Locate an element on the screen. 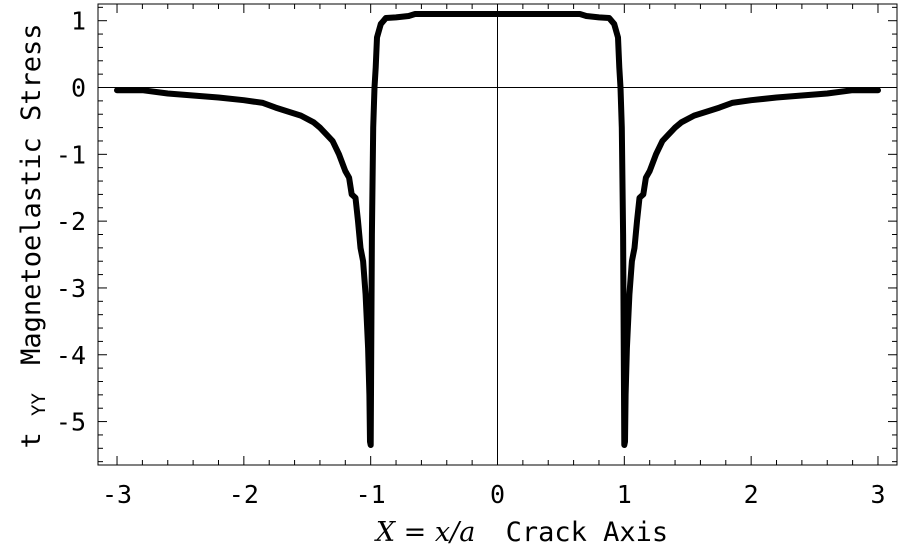  y-tick-label: -2 is located at coordinates (71, 221).